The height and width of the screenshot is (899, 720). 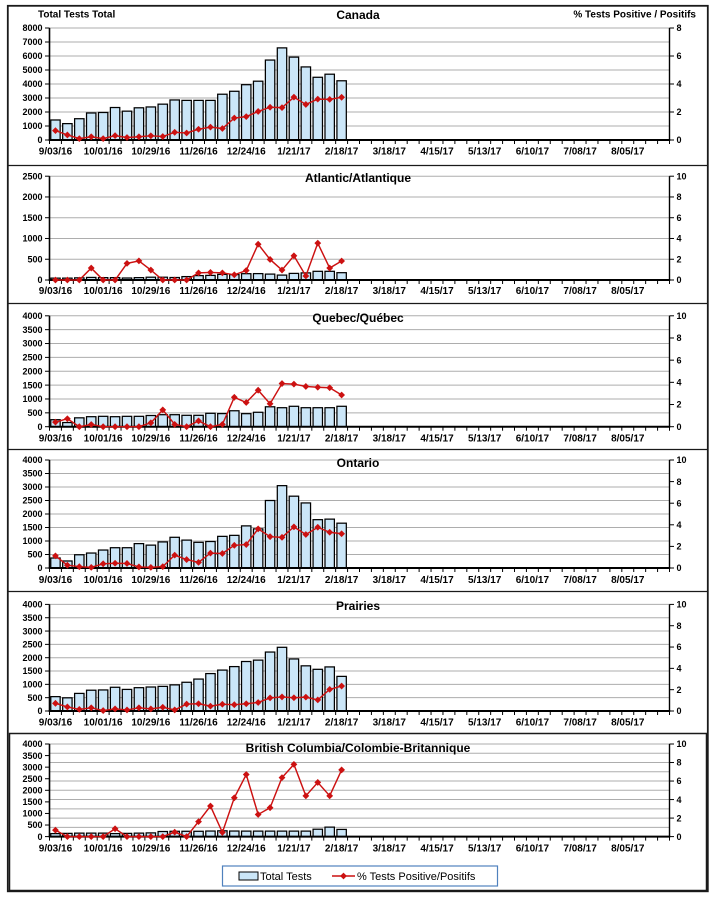 I want to click on svg-text: Total Tests Total, so click(x=76, y=15).